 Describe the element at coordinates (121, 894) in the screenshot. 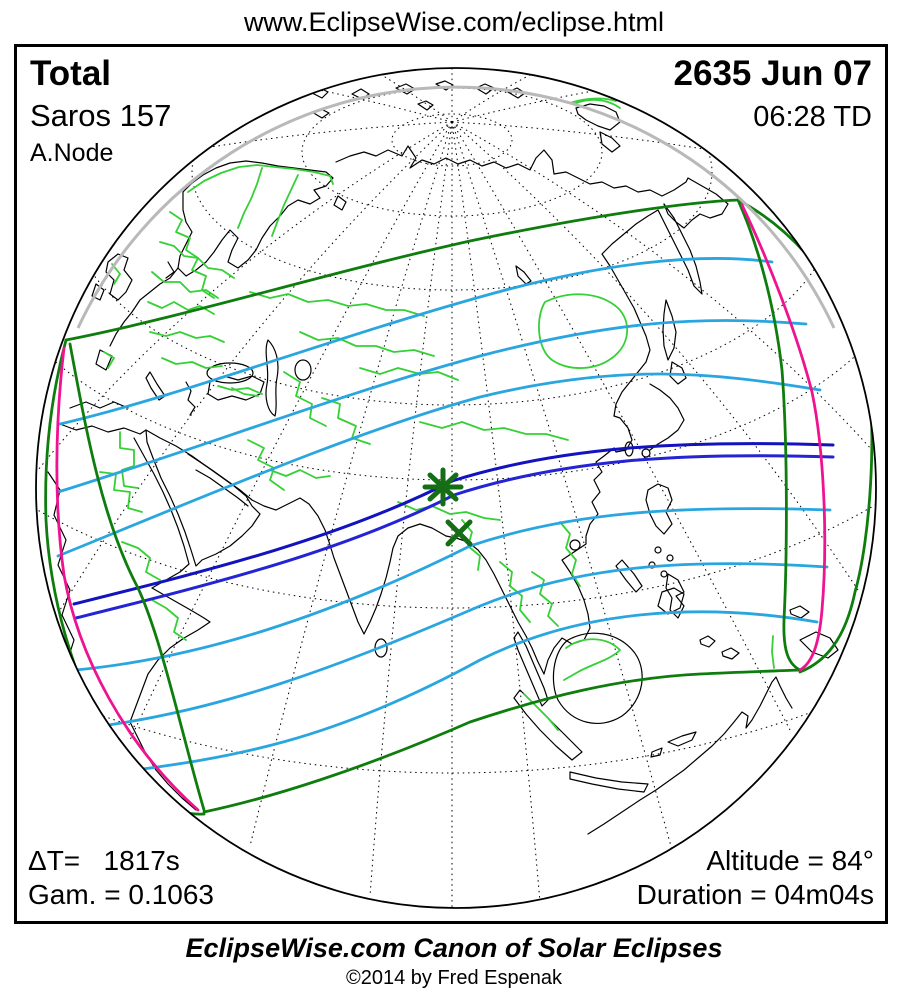

I see `gamma-value: Gam. = 0.1063` at that location.